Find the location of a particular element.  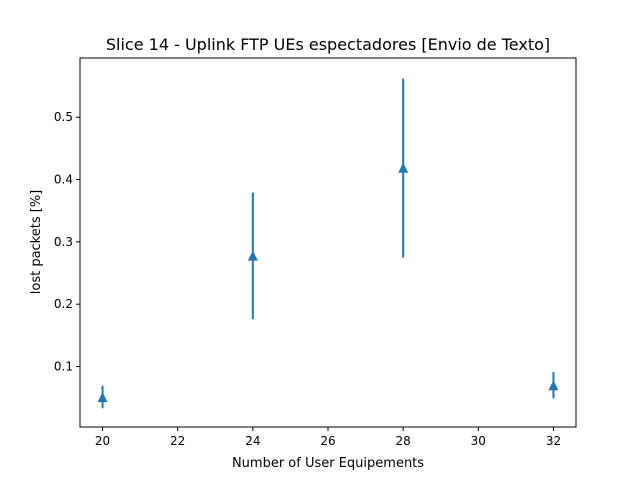

y-tick-label: 0.4 is located at coordinates (63, 180).